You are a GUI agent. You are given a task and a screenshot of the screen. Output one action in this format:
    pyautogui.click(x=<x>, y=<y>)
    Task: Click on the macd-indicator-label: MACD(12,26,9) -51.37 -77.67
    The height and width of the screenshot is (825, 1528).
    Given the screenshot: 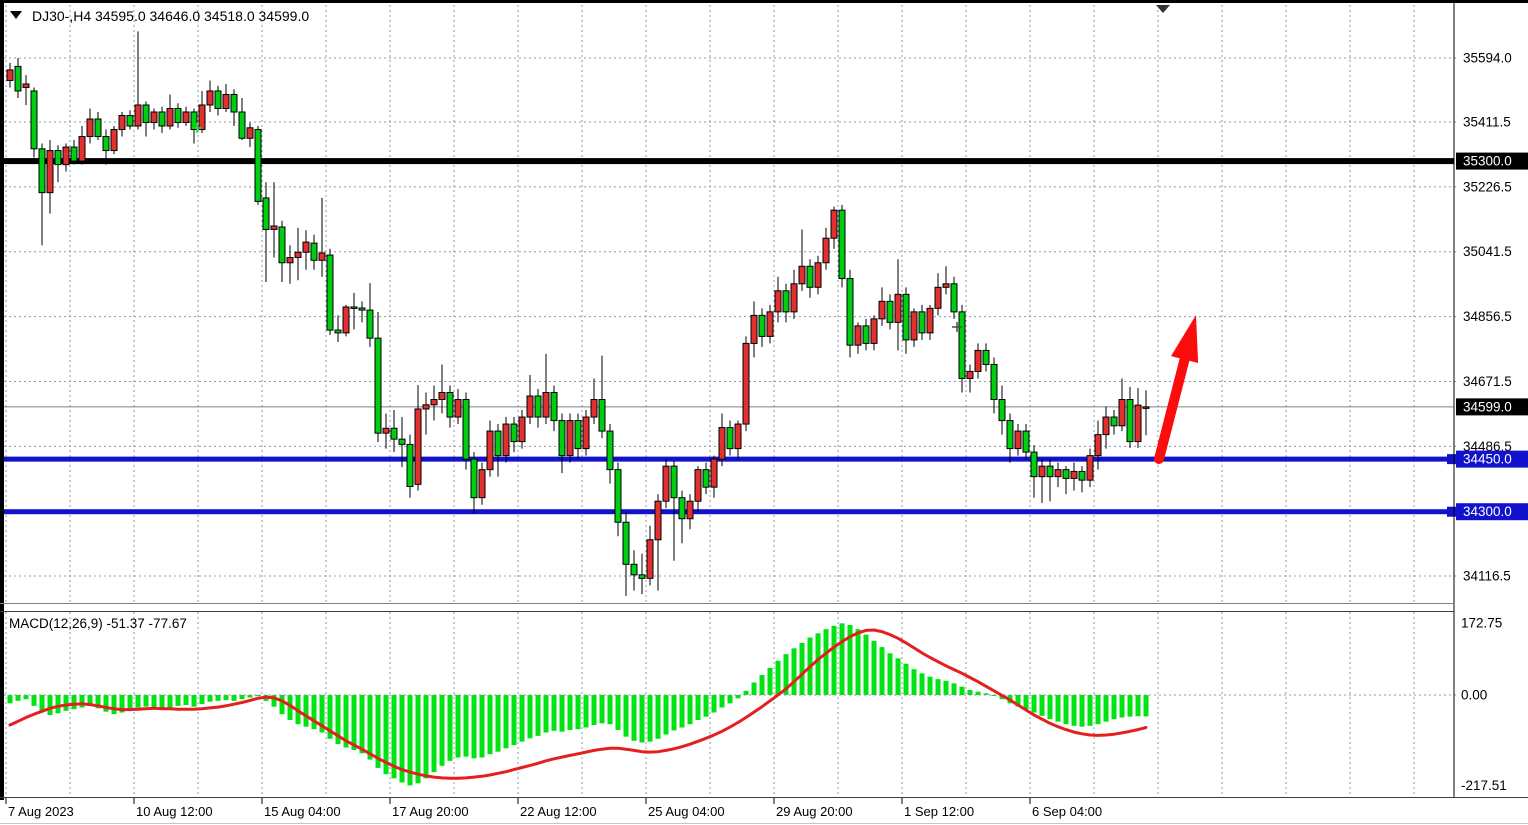 What is the action you would take?
    pyautogui.click(x=98, y=623)
    